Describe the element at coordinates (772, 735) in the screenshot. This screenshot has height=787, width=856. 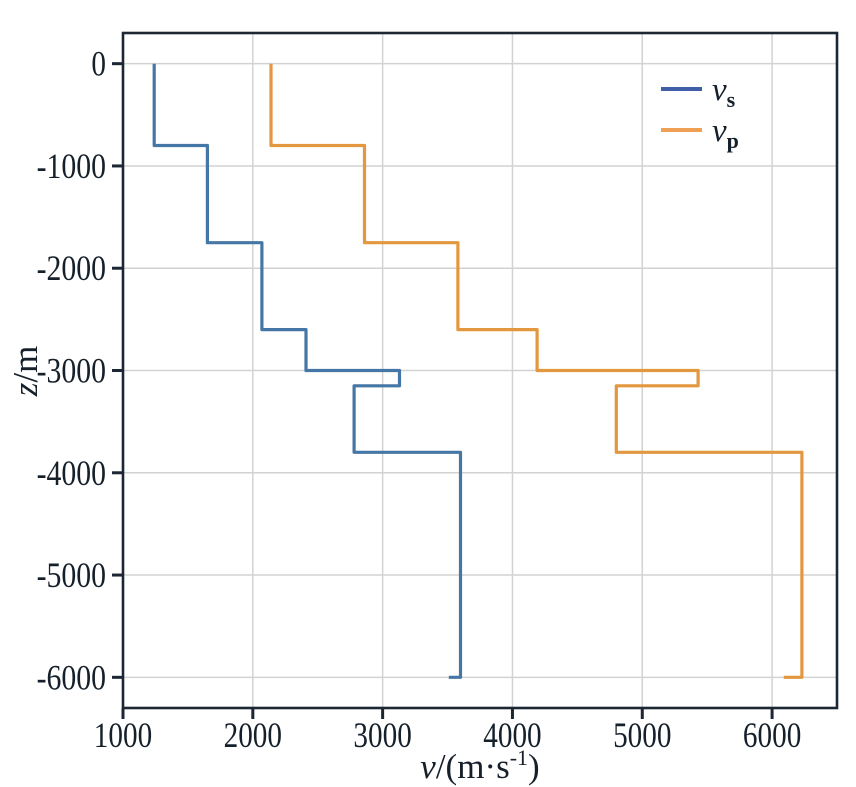
I see `x-tick-label-6000: 6000` at that location.